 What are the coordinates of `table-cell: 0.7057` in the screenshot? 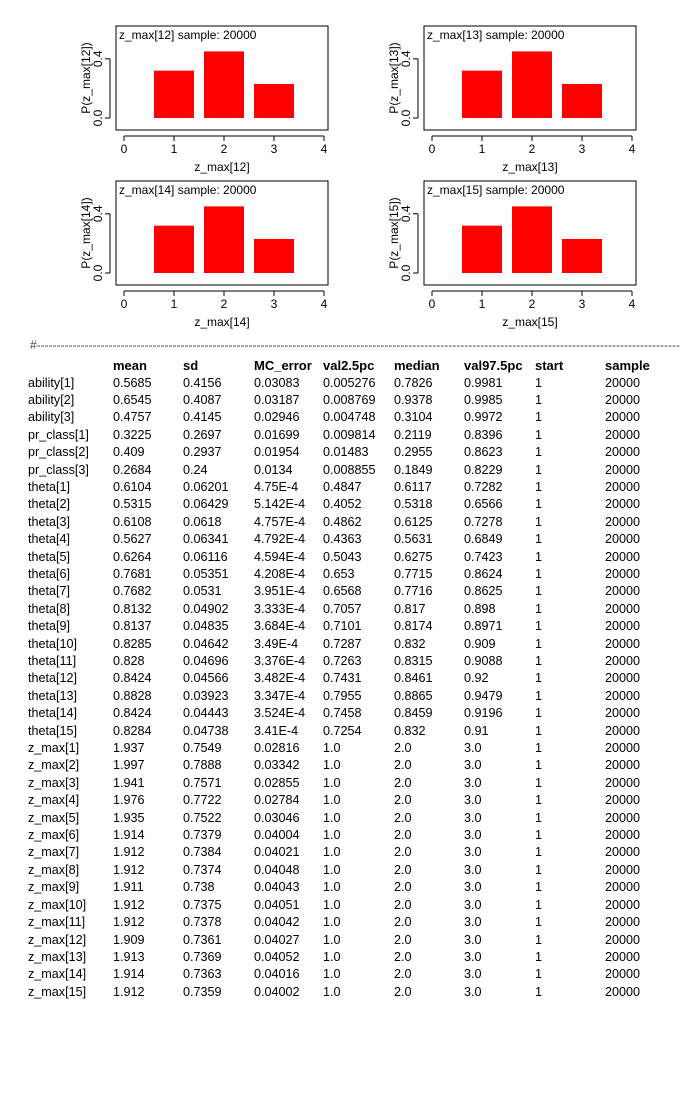 It's located at (342, 608).